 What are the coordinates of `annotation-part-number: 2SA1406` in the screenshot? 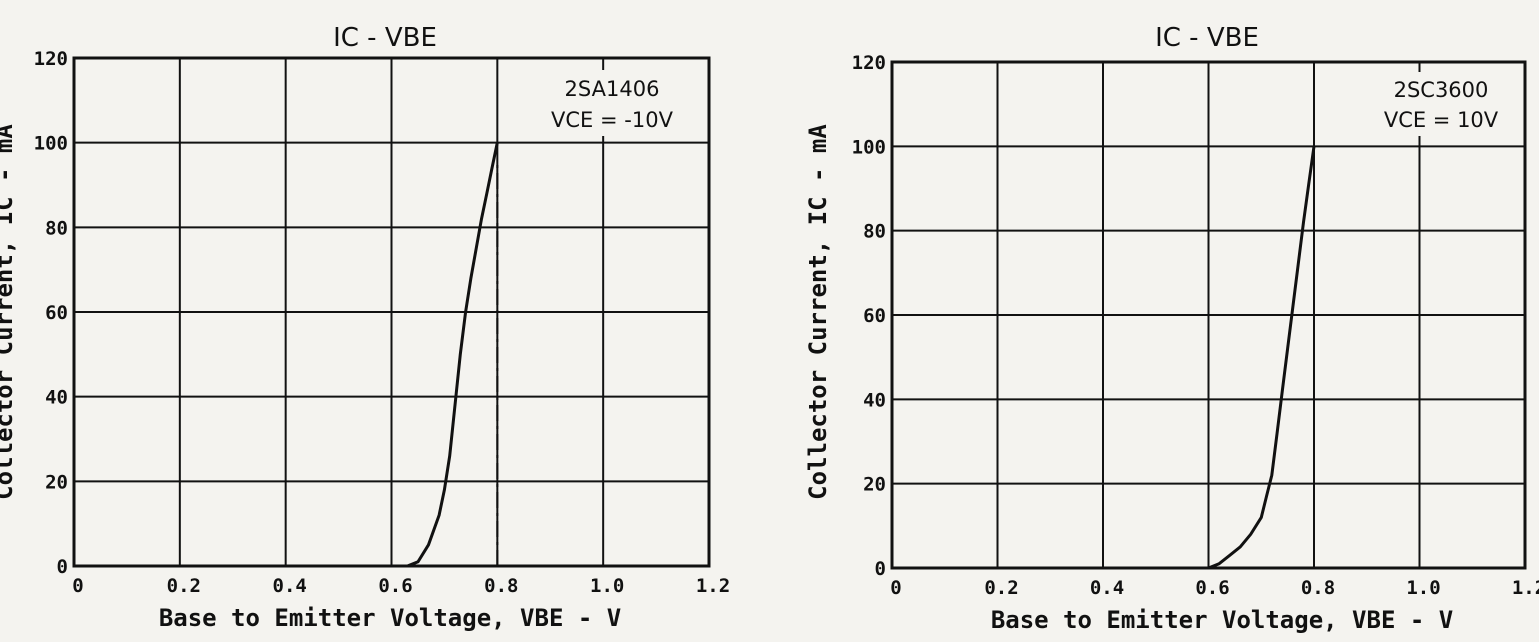 It's located at (612, 89).